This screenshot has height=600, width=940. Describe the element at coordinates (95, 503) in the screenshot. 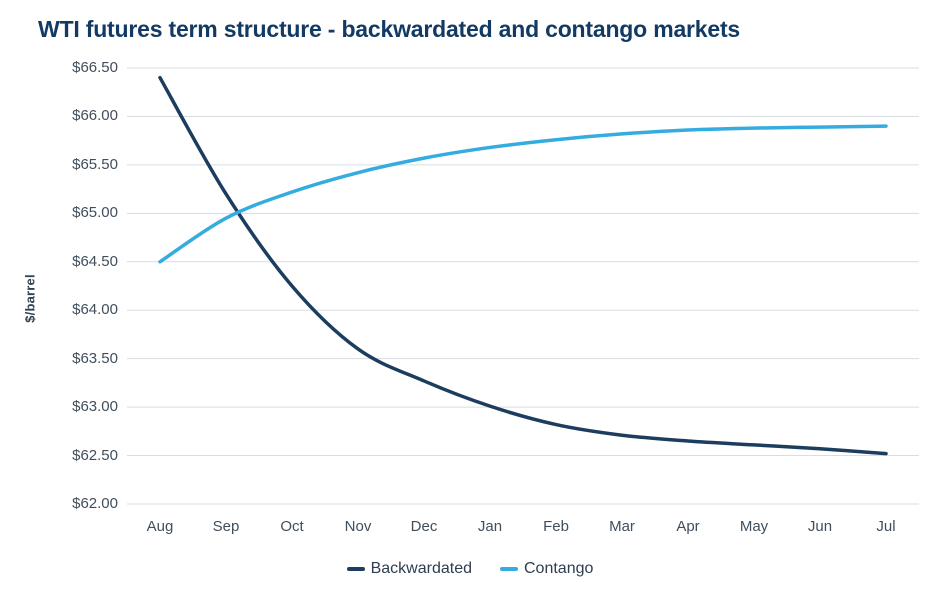

I see `y-tick-label: $62.00` at that location.